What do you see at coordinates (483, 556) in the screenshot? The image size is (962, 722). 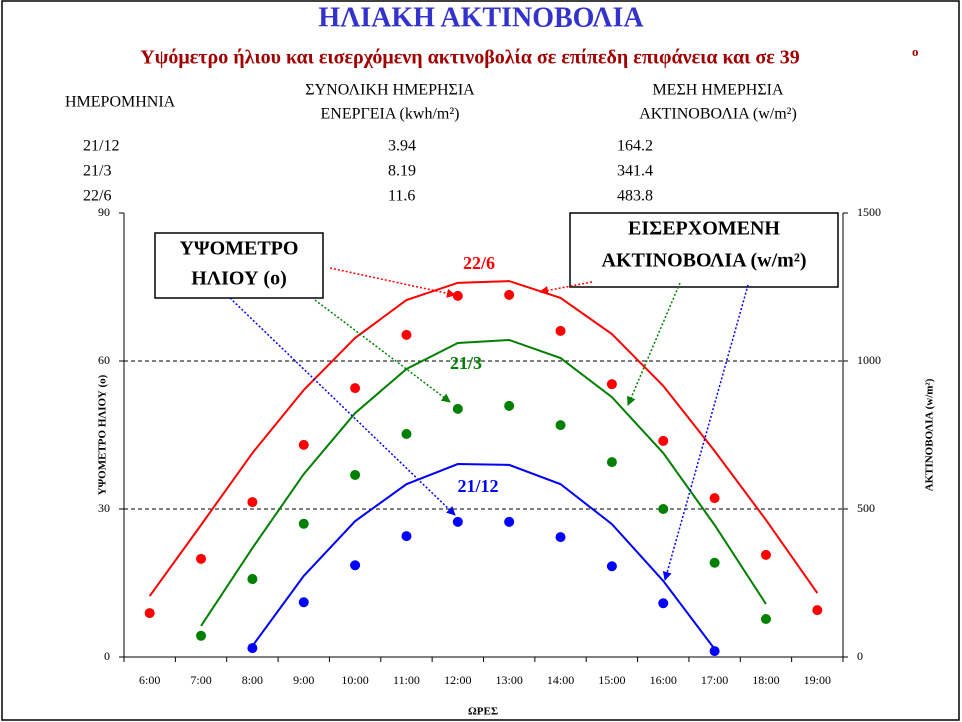 I see `line` at bounding box center [483, 556].